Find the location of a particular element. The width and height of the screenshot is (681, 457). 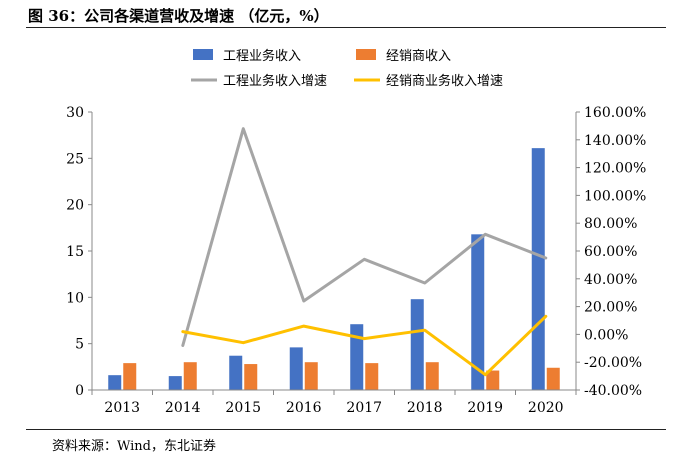

right-tick-label: 60.00% is located at coordinates (610, 252).